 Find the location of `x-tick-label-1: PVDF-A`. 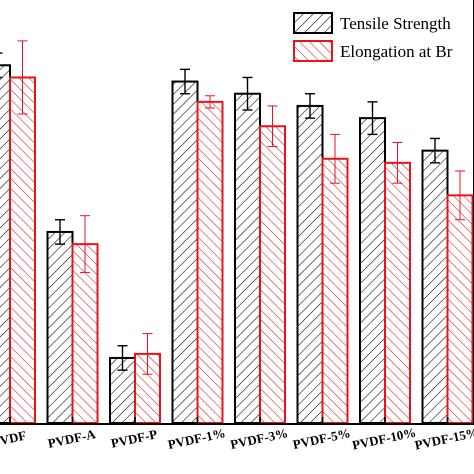

x-tick-label-1: PVDF-A is located at coordinates (71, 438).